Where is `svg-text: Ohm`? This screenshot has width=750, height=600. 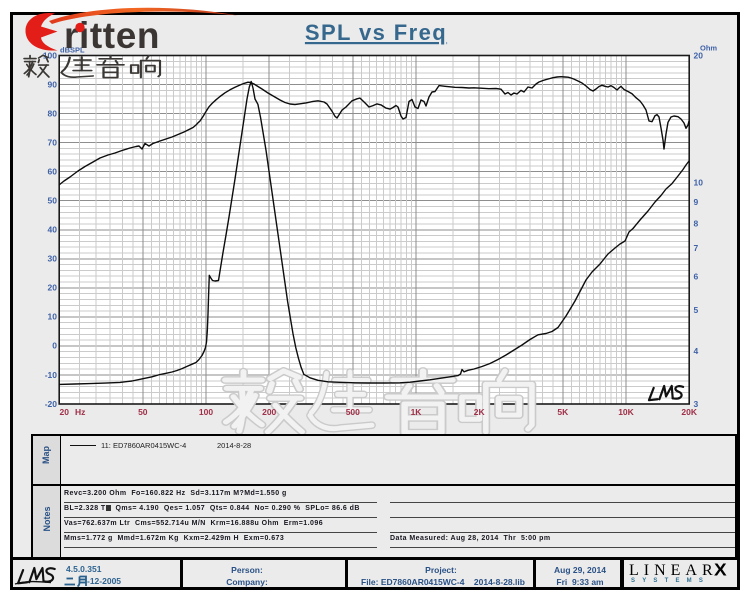
svg-text: Ohm is located at coordinates (708, 48).